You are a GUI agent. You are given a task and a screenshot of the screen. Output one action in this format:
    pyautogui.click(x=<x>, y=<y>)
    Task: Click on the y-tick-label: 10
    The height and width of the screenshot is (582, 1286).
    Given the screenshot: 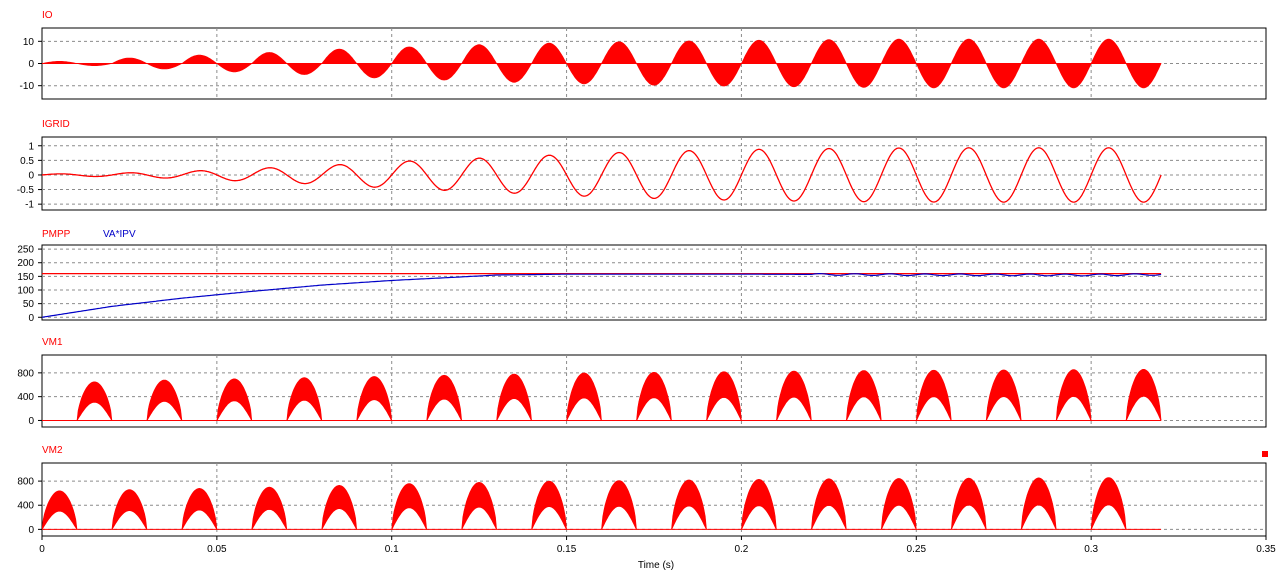 What is the action you would take?
    pyautogui.click(x=29, y=42)
    